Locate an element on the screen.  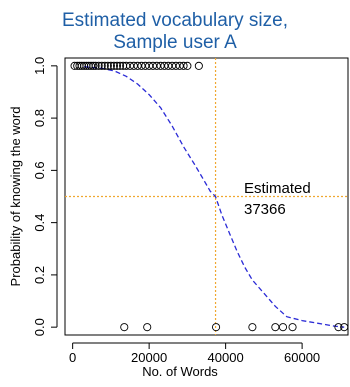
x-tick-label: 20000 is located at coordinates (149, 357).